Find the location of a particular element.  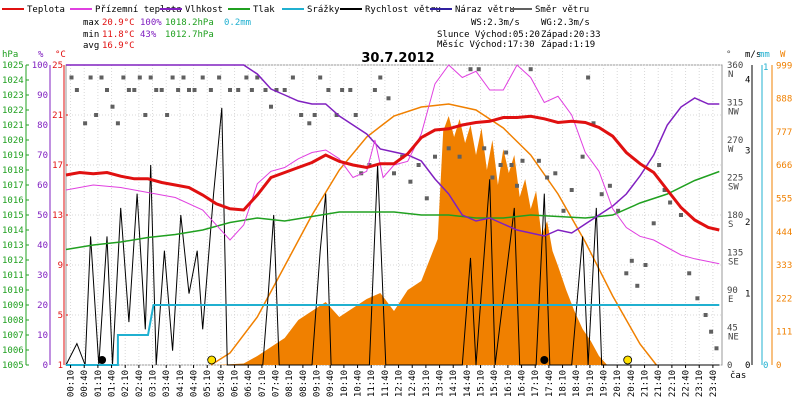

axis-tick-w: 333 is located at coordinates (784, 266).